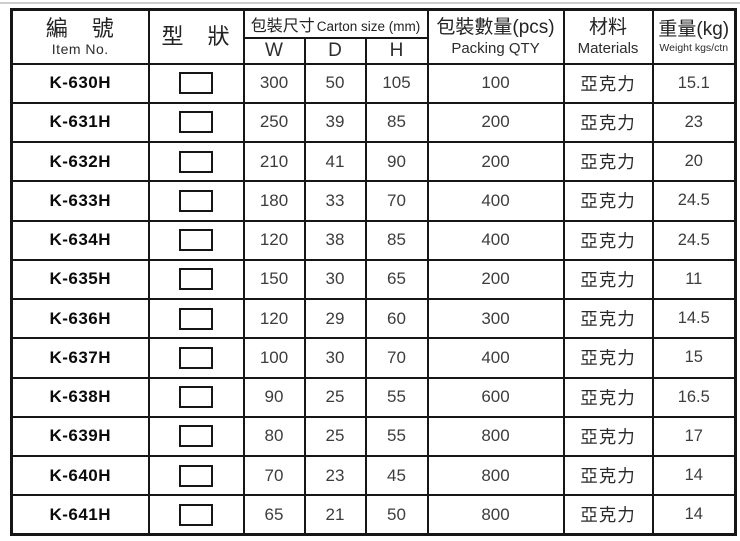 The width and height of the screenshot is (740, 541). Describe the element at coordinates (335, 122) in the screenshot. I see `depth-cell: 39` at that location.